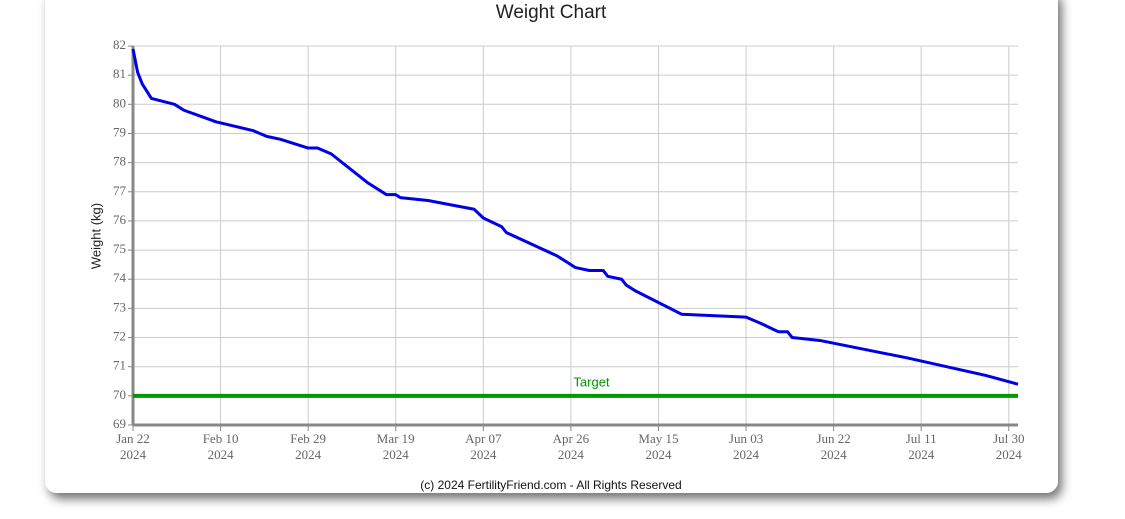 The height and width of the screenshot is (519, 1125). Describe the element at coordinates (133, 438) in the screenshot. I see `x-tick-label: Jan 22` at that location.